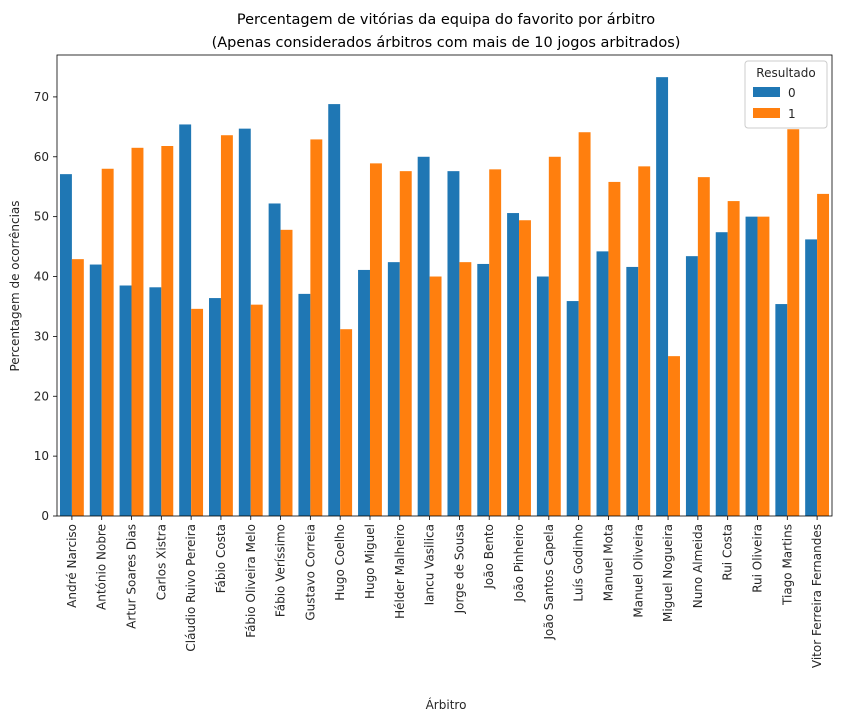 This screenshot has height=722, width=842. I want to click on y-tick-label: 60, so click(41, 157).